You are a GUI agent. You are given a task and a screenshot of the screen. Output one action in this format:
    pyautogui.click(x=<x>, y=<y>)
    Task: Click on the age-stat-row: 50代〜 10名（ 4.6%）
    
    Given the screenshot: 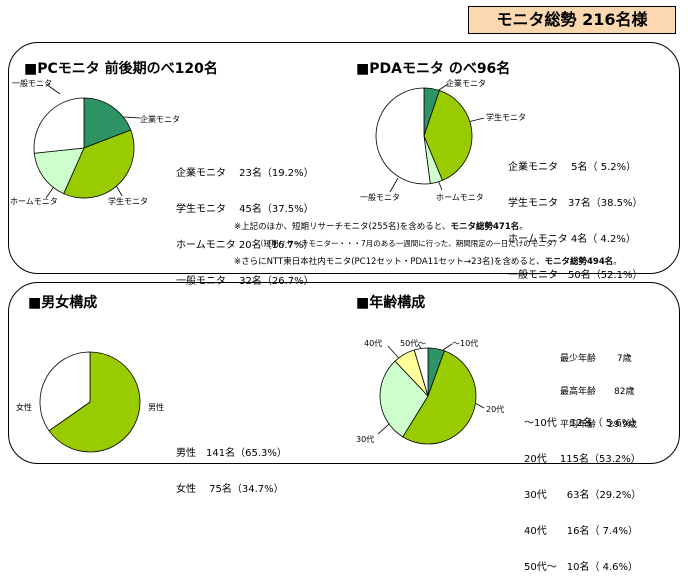 What is the action you would take?
    pyautogui.click(x=581, y=567)
    